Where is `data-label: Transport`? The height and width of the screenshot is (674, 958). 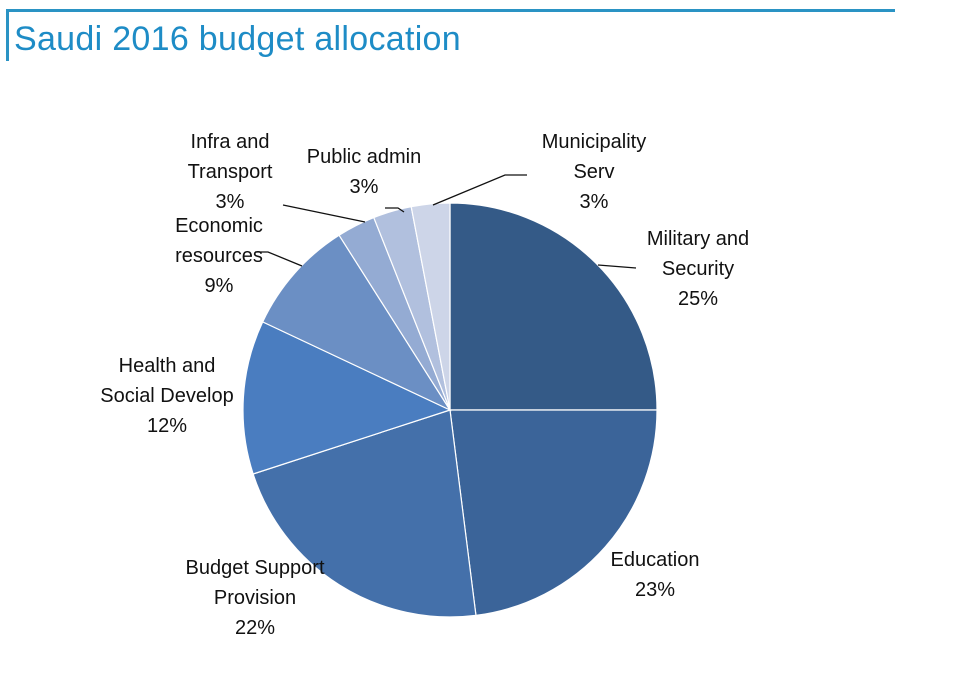 data-label: Transport is located at coordinates (230, 172).